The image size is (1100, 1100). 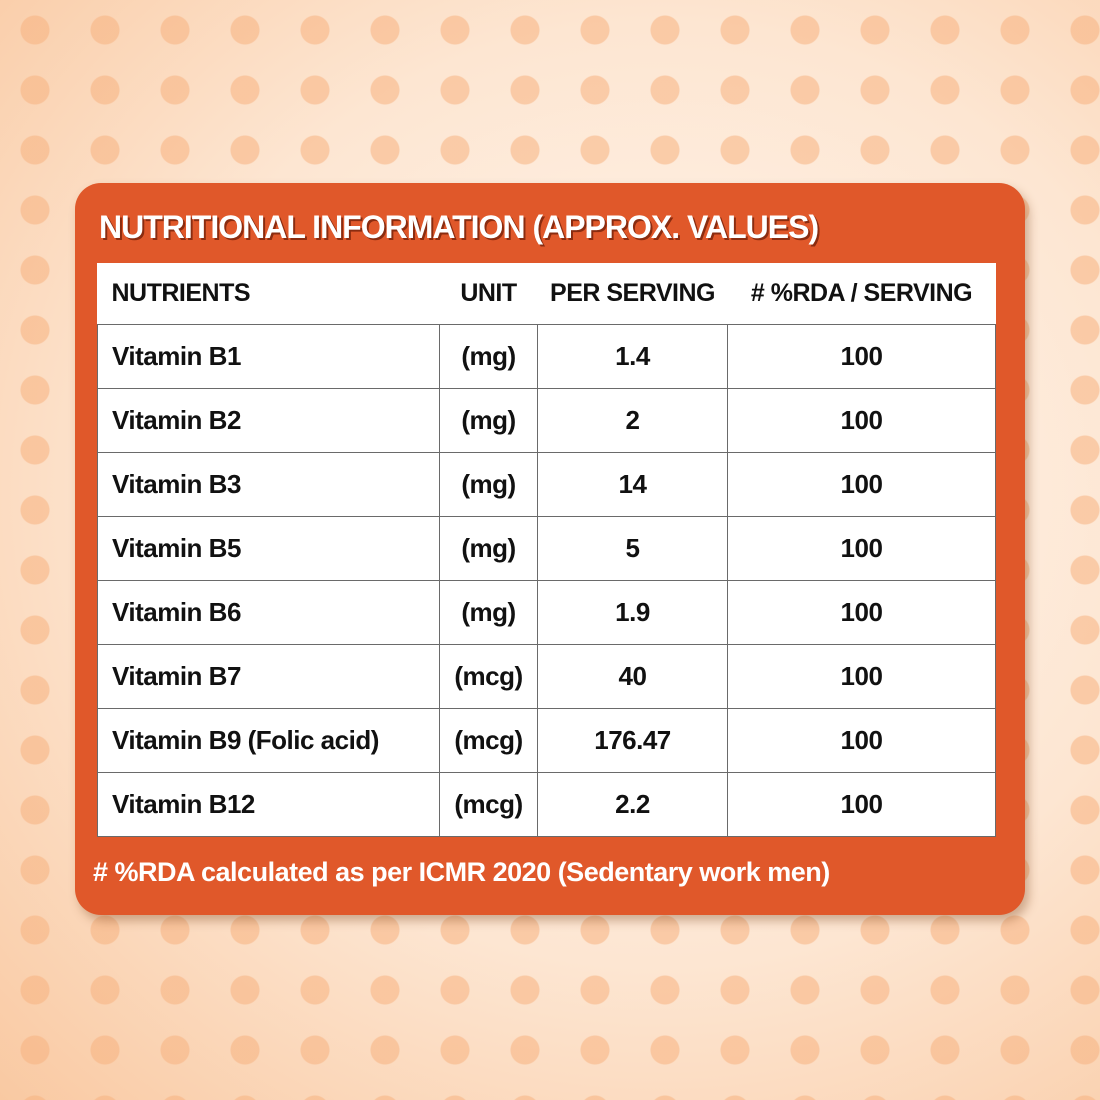 What do you see at coordinates (632, 356) in the screenshot?
I see `cell-per-serving: 1.4` at bounding box center [632, 356].